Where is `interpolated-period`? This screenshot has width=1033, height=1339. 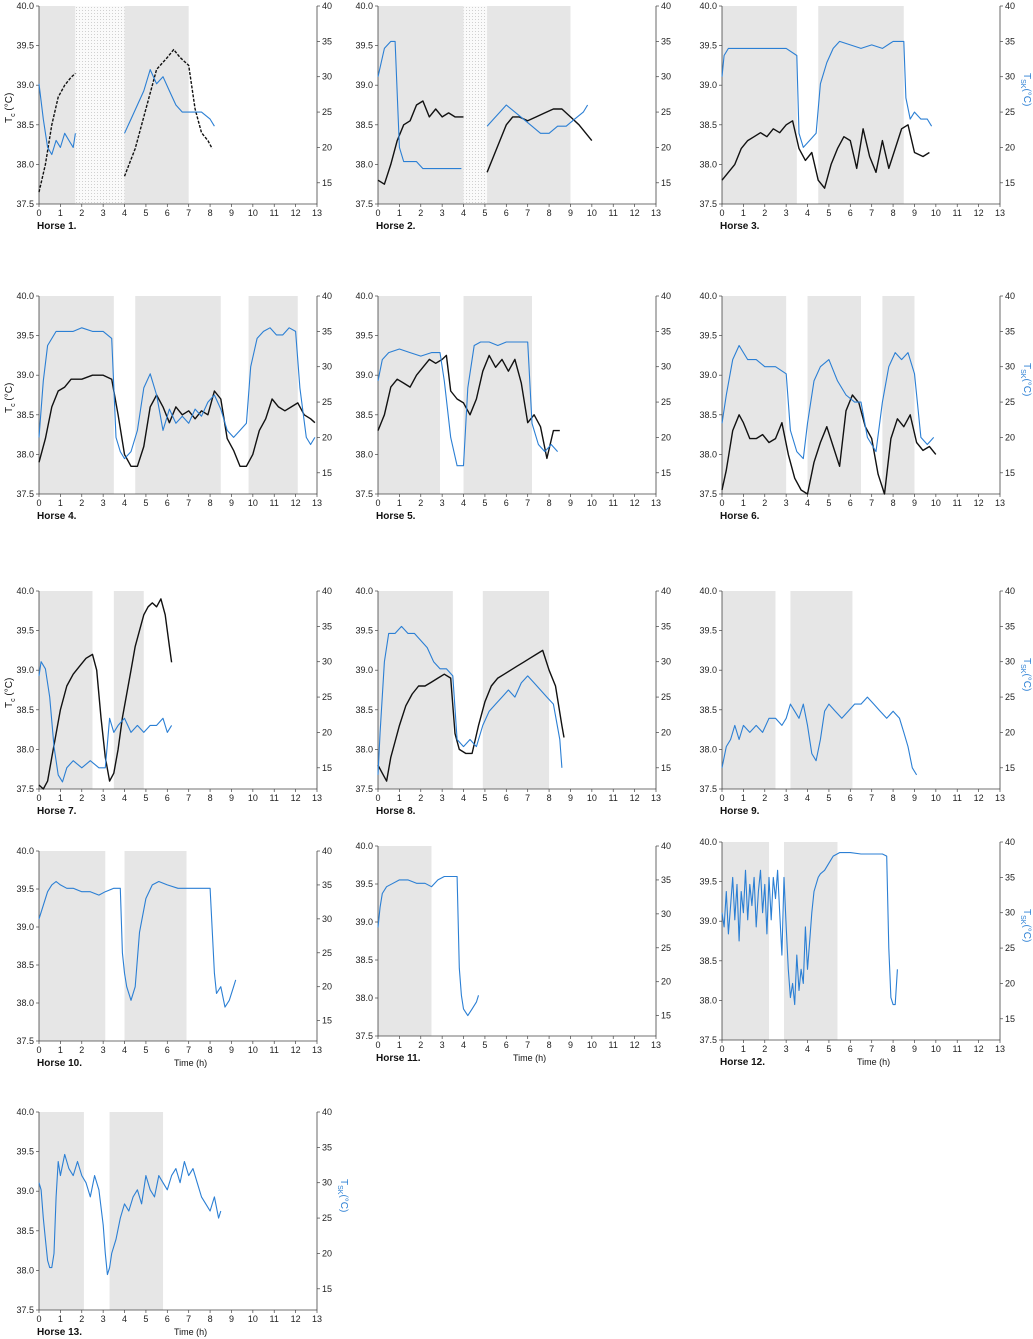 interpolated-period is located at coordinates (100, 105).